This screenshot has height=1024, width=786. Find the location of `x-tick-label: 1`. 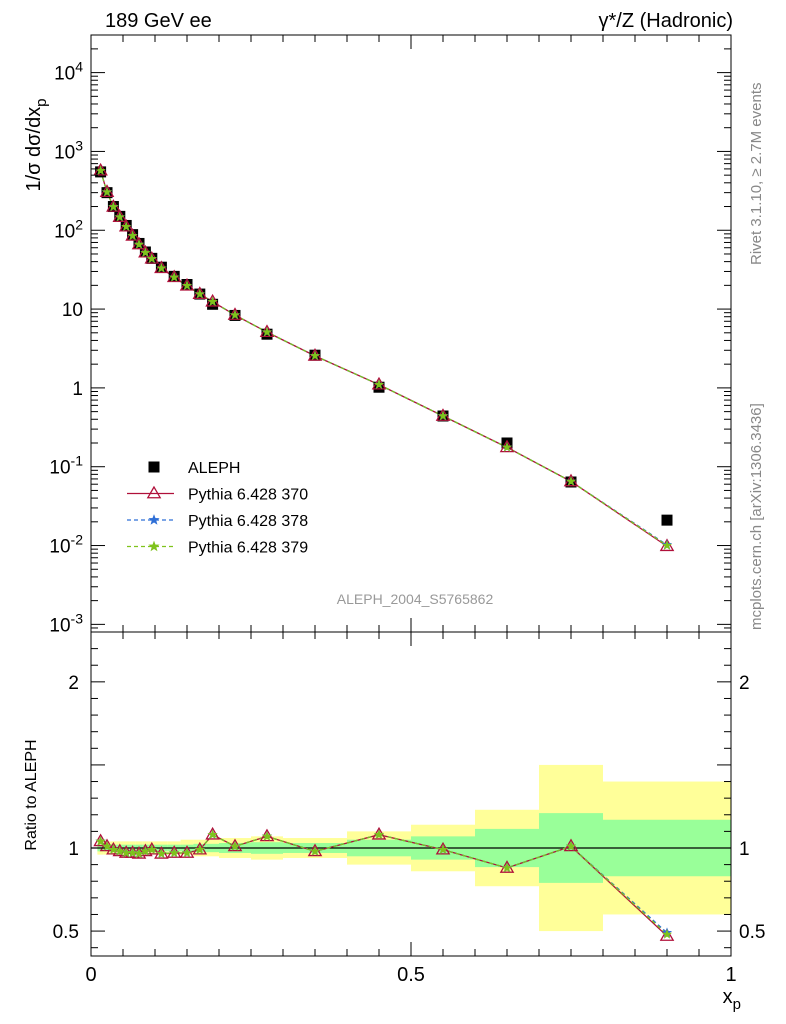

x-tick-label: 1 is located at coordinates (730, 975).